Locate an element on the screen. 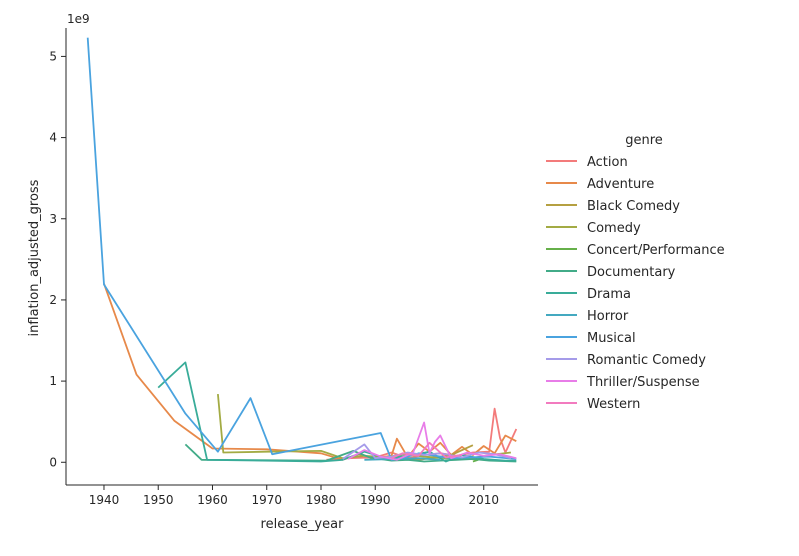 Image resolution: width=799 pixels, height=556 pixels. legend-item: Thriller/Suspense is located at coordinates (623, 382).